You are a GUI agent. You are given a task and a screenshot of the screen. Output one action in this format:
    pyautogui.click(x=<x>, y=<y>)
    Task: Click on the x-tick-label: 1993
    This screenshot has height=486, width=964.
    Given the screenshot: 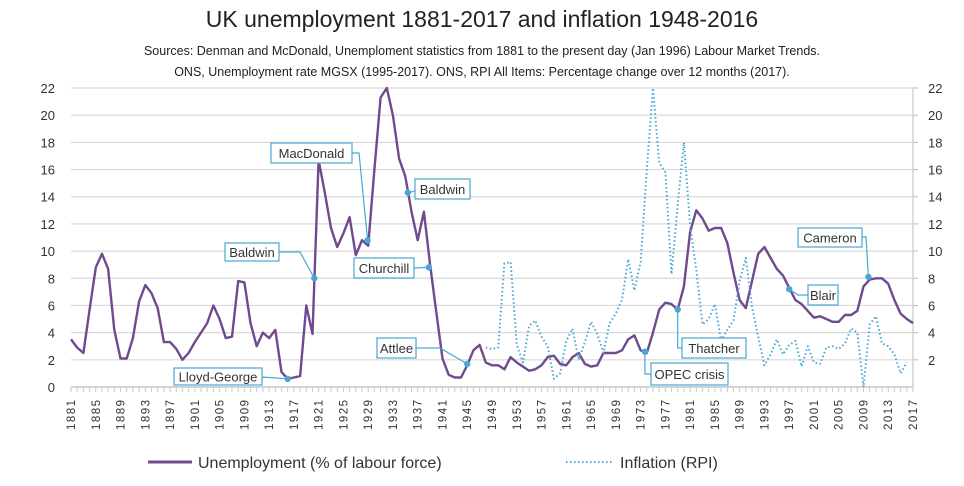 What is the action you would take?
    pyautogui.click(x=765, y=414)
    